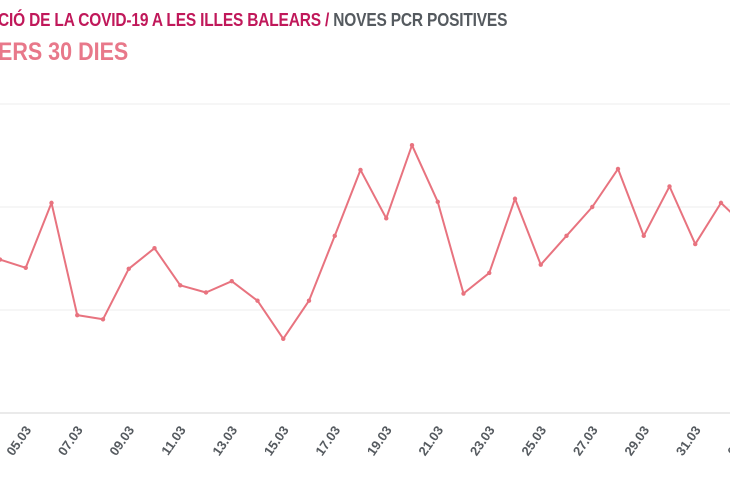  What do you see at coordinates (276, 440) in the screenshot?
I see `x-tick-label: 15.03` at bounding box center [276, 440].